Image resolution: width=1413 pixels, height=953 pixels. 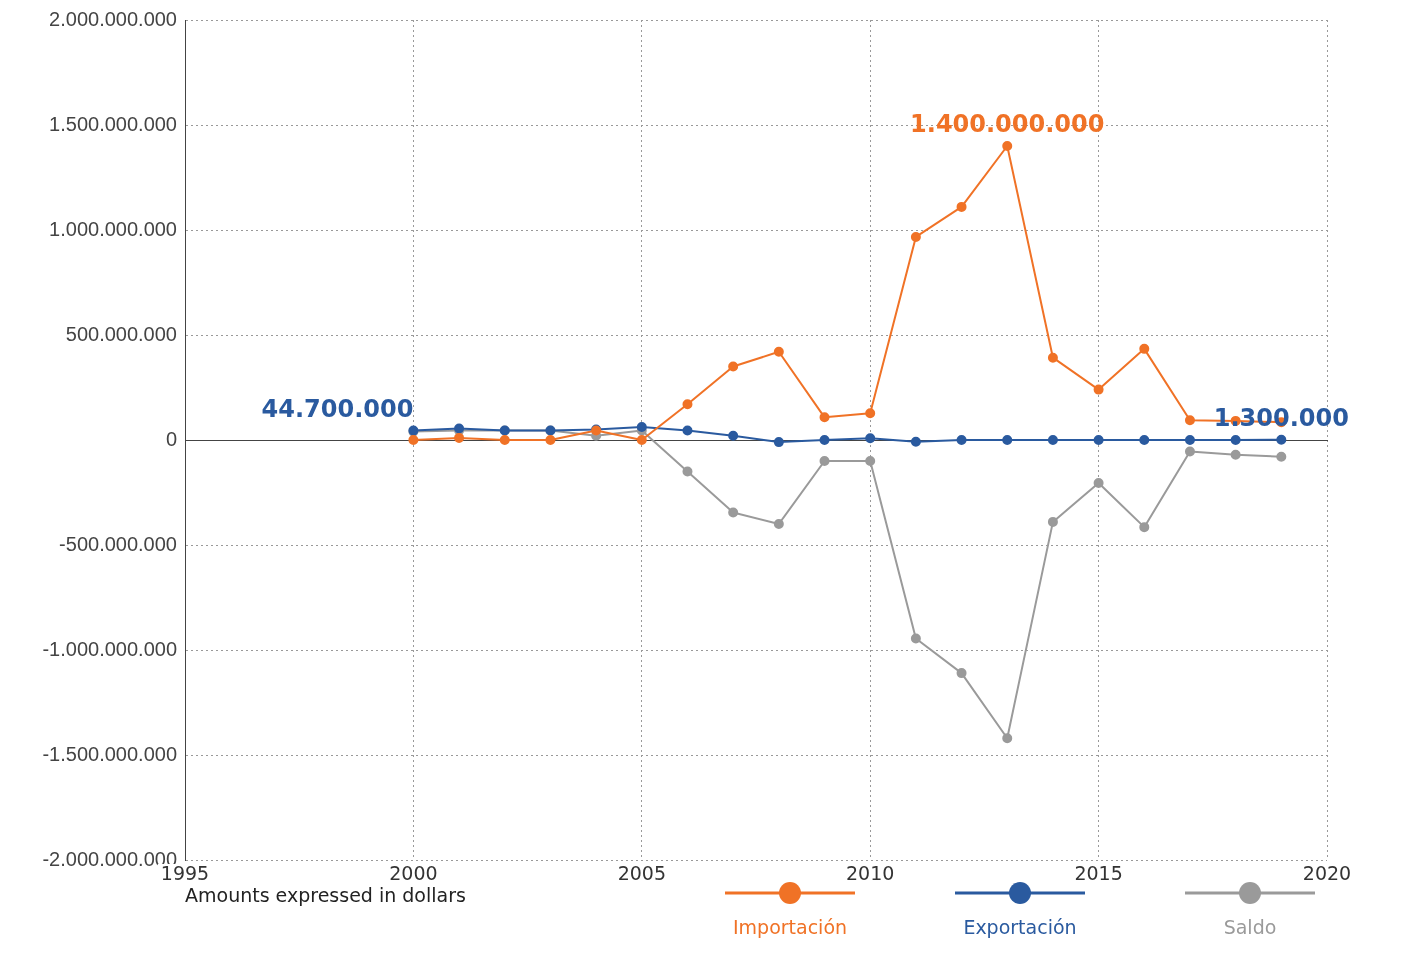 I want to click on y-tick-label: -1.500.000.000, so click(x=109, y=753).